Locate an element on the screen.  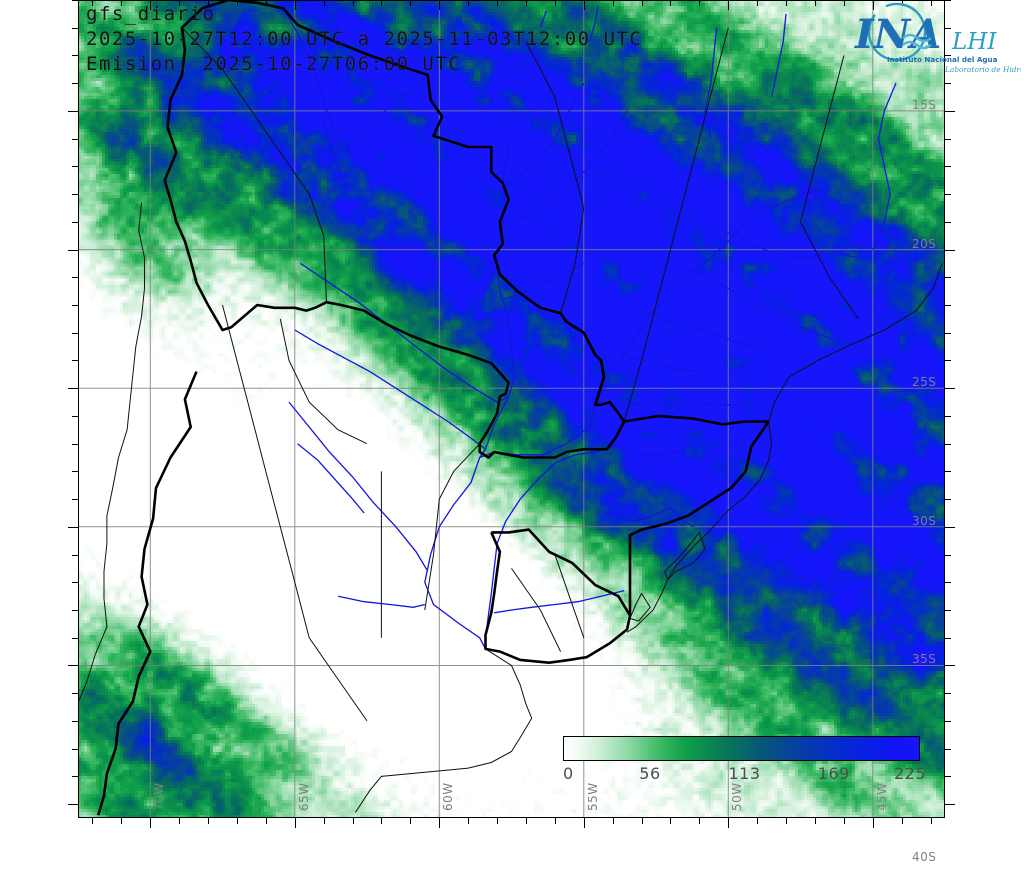
colorbar: 0 56 113 169 225 is located at coordinates (744, 759).